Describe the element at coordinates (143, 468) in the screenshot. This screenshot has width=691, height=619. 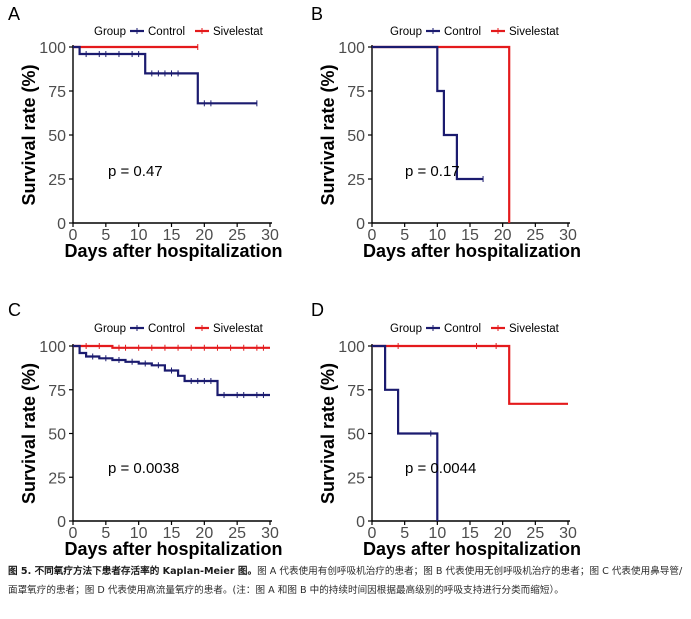
I see `p-value-annotation: p = 0.0038` at that location.